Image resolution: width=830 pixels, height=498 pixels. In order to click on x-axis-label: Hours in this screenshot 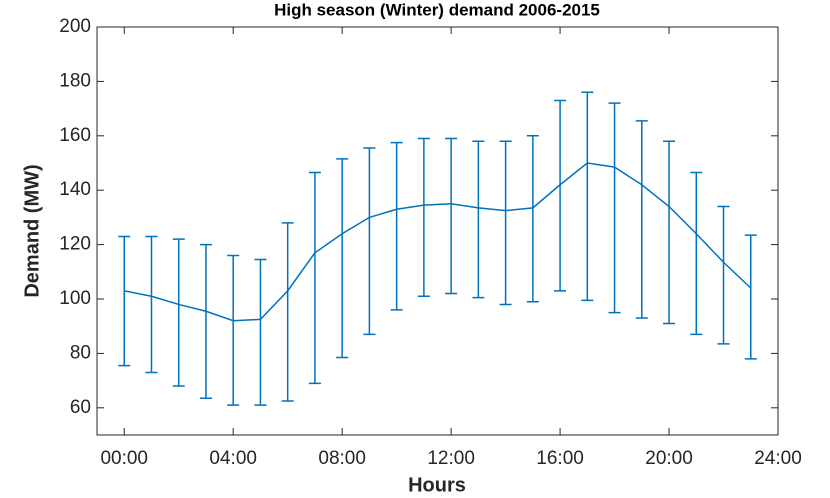, I will do `click(437, 485)`.